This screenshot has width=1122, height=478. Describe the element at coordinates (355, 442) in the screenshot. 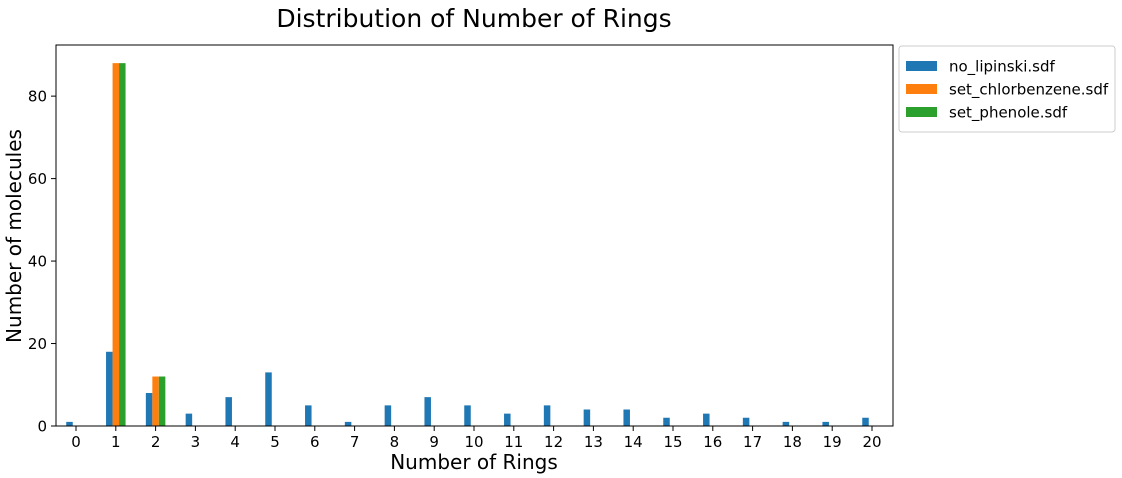

I see `x-tick-label: 7` at that location.